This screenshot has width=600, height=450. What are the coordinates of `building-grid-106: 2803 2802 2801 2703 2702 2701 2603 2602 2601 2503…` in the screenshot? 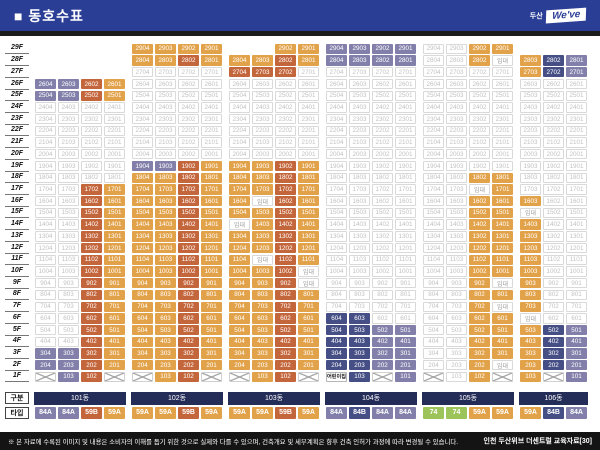 It's located at (553, 213).